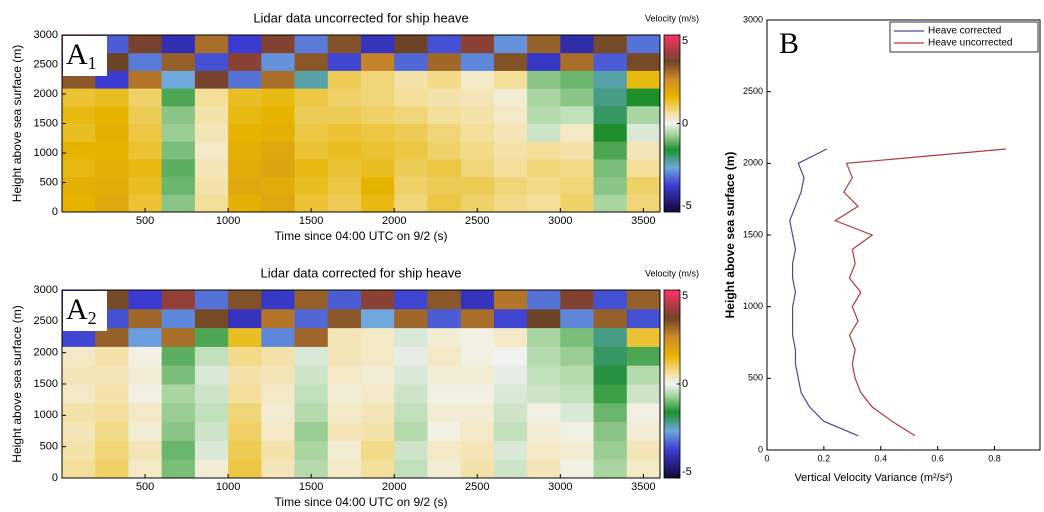 This screenshot has width=1044, height=512. I want to click on colorbar-label: Velocity (m/s), so click(672, 273).